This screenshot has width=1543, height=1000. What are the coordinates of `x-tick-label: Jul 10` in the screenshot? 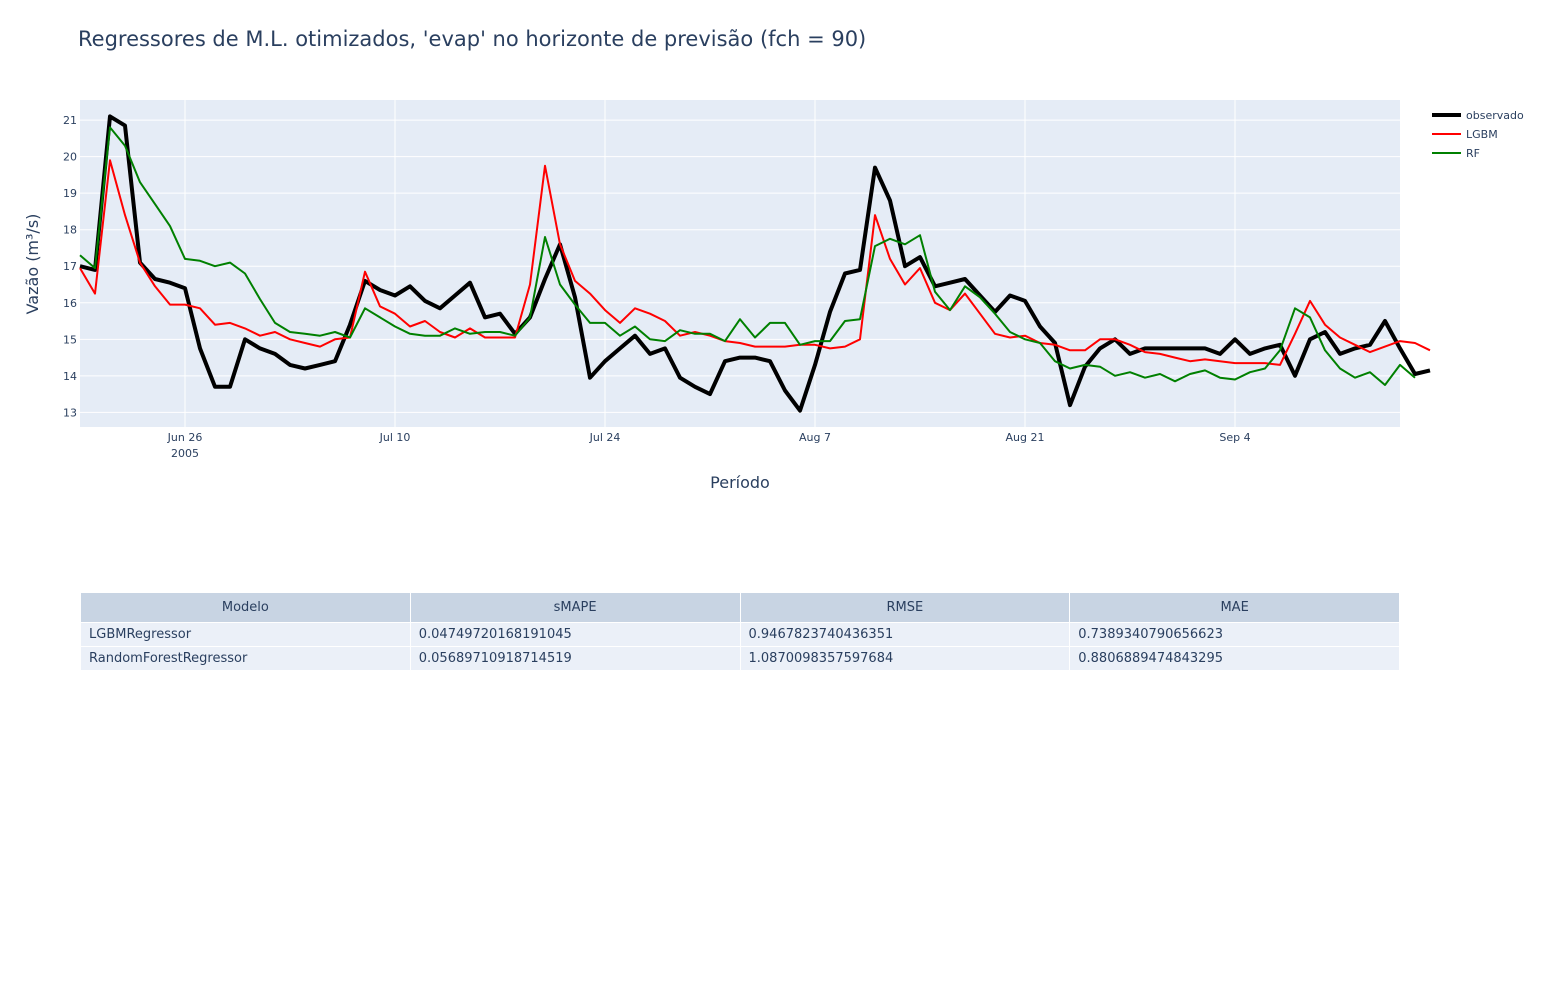 It's located at (395, 437).